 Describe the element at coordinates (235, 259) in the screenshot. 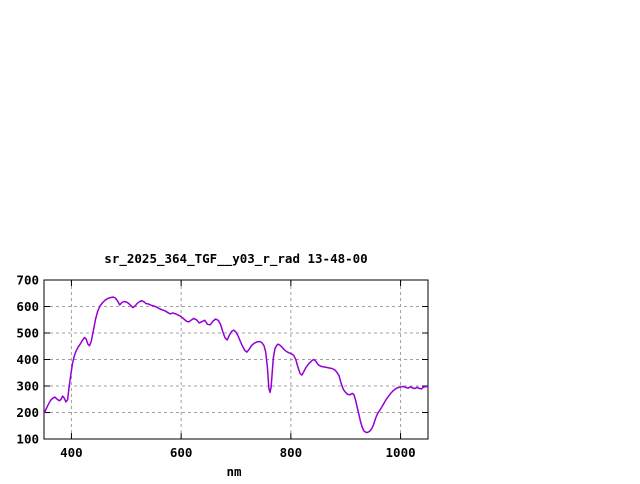

I see `chart-title: sr_2025_364_TGF__y03_r_rad 13-48-00` at that location.